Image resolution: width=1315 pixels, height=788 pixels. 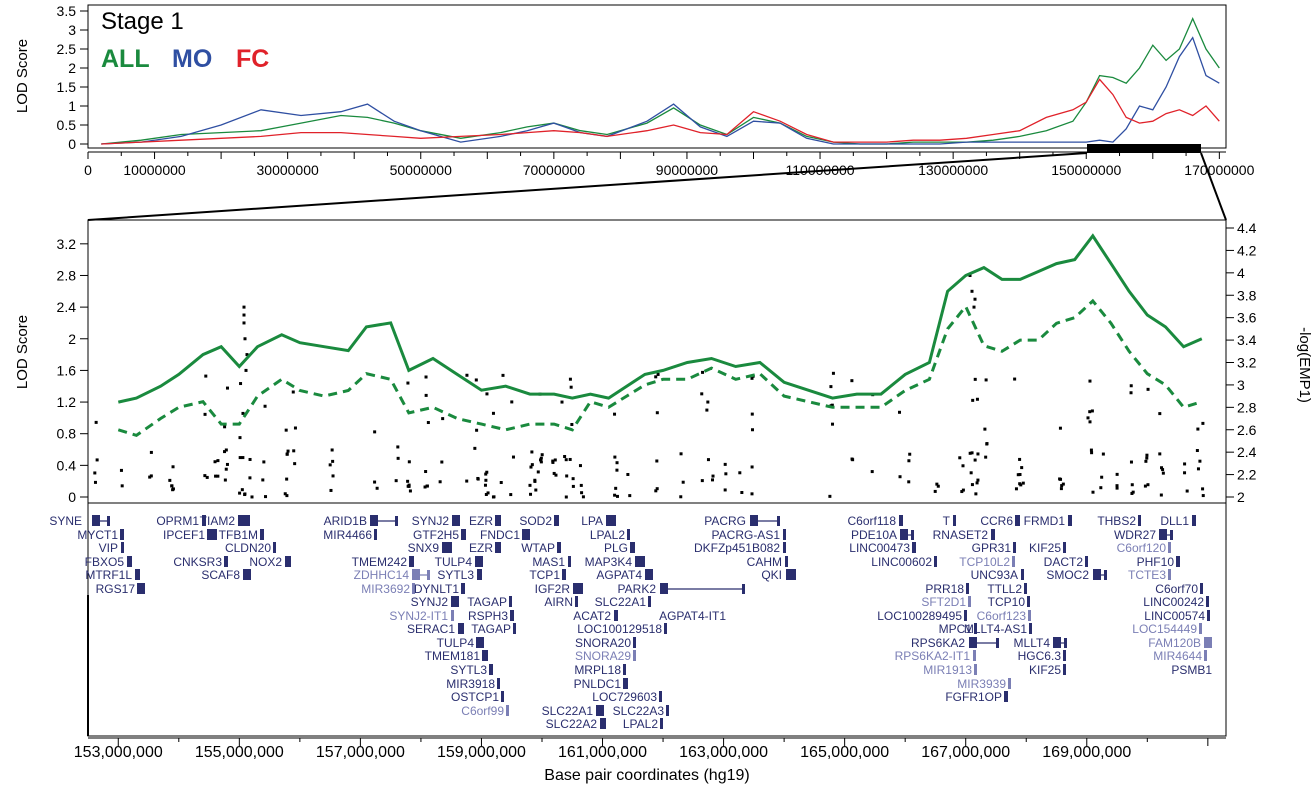 What do you see at coordinates (1067, 575) in the screenshot?
I see `gene-label: SMOC2` at bounding box center [1067, 575].